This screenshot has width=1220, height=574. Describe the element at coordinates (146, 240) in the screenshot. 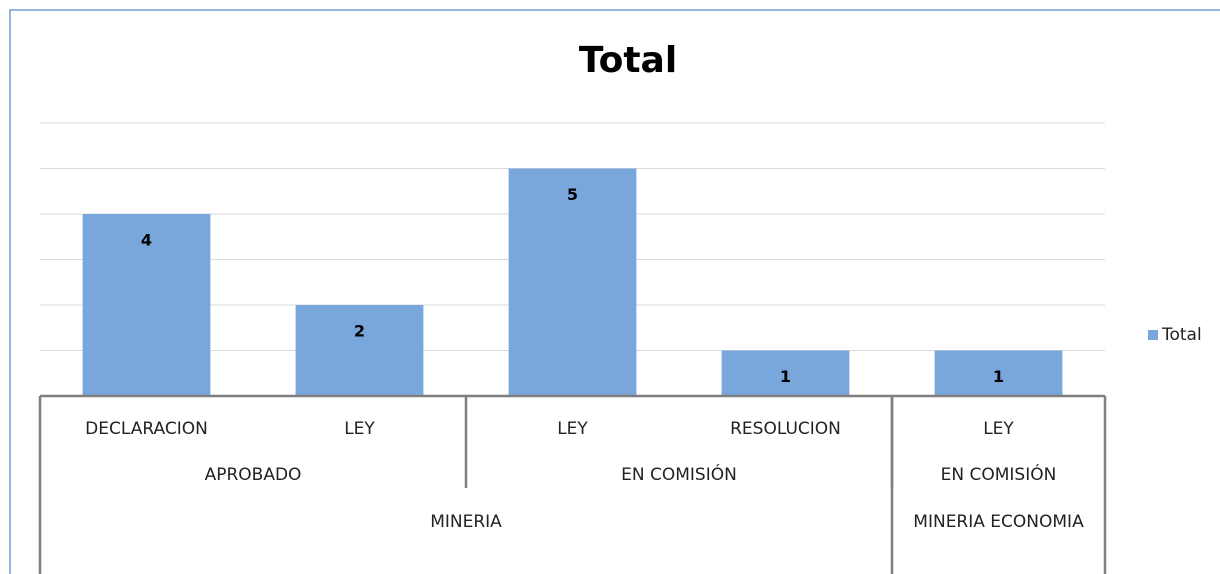

I see `data-label: 4` at that location.